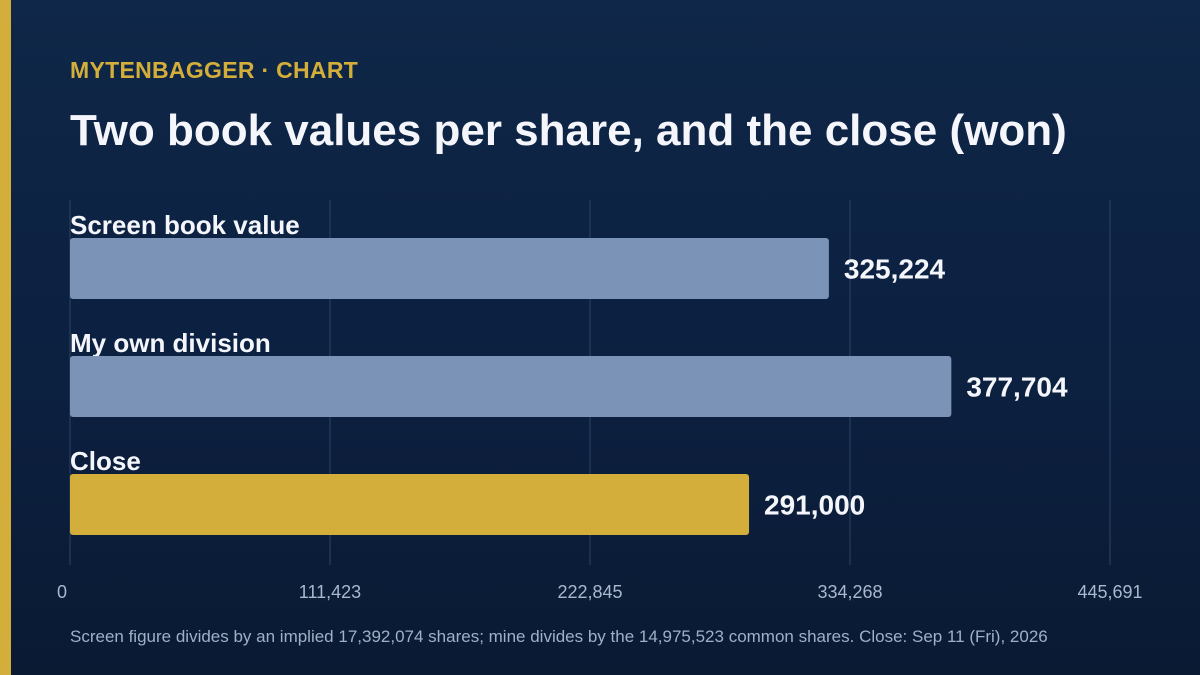 The height and width of the screenshot is (675, 1200). I want to click on value-label: 377,704, so click(1017, 387).